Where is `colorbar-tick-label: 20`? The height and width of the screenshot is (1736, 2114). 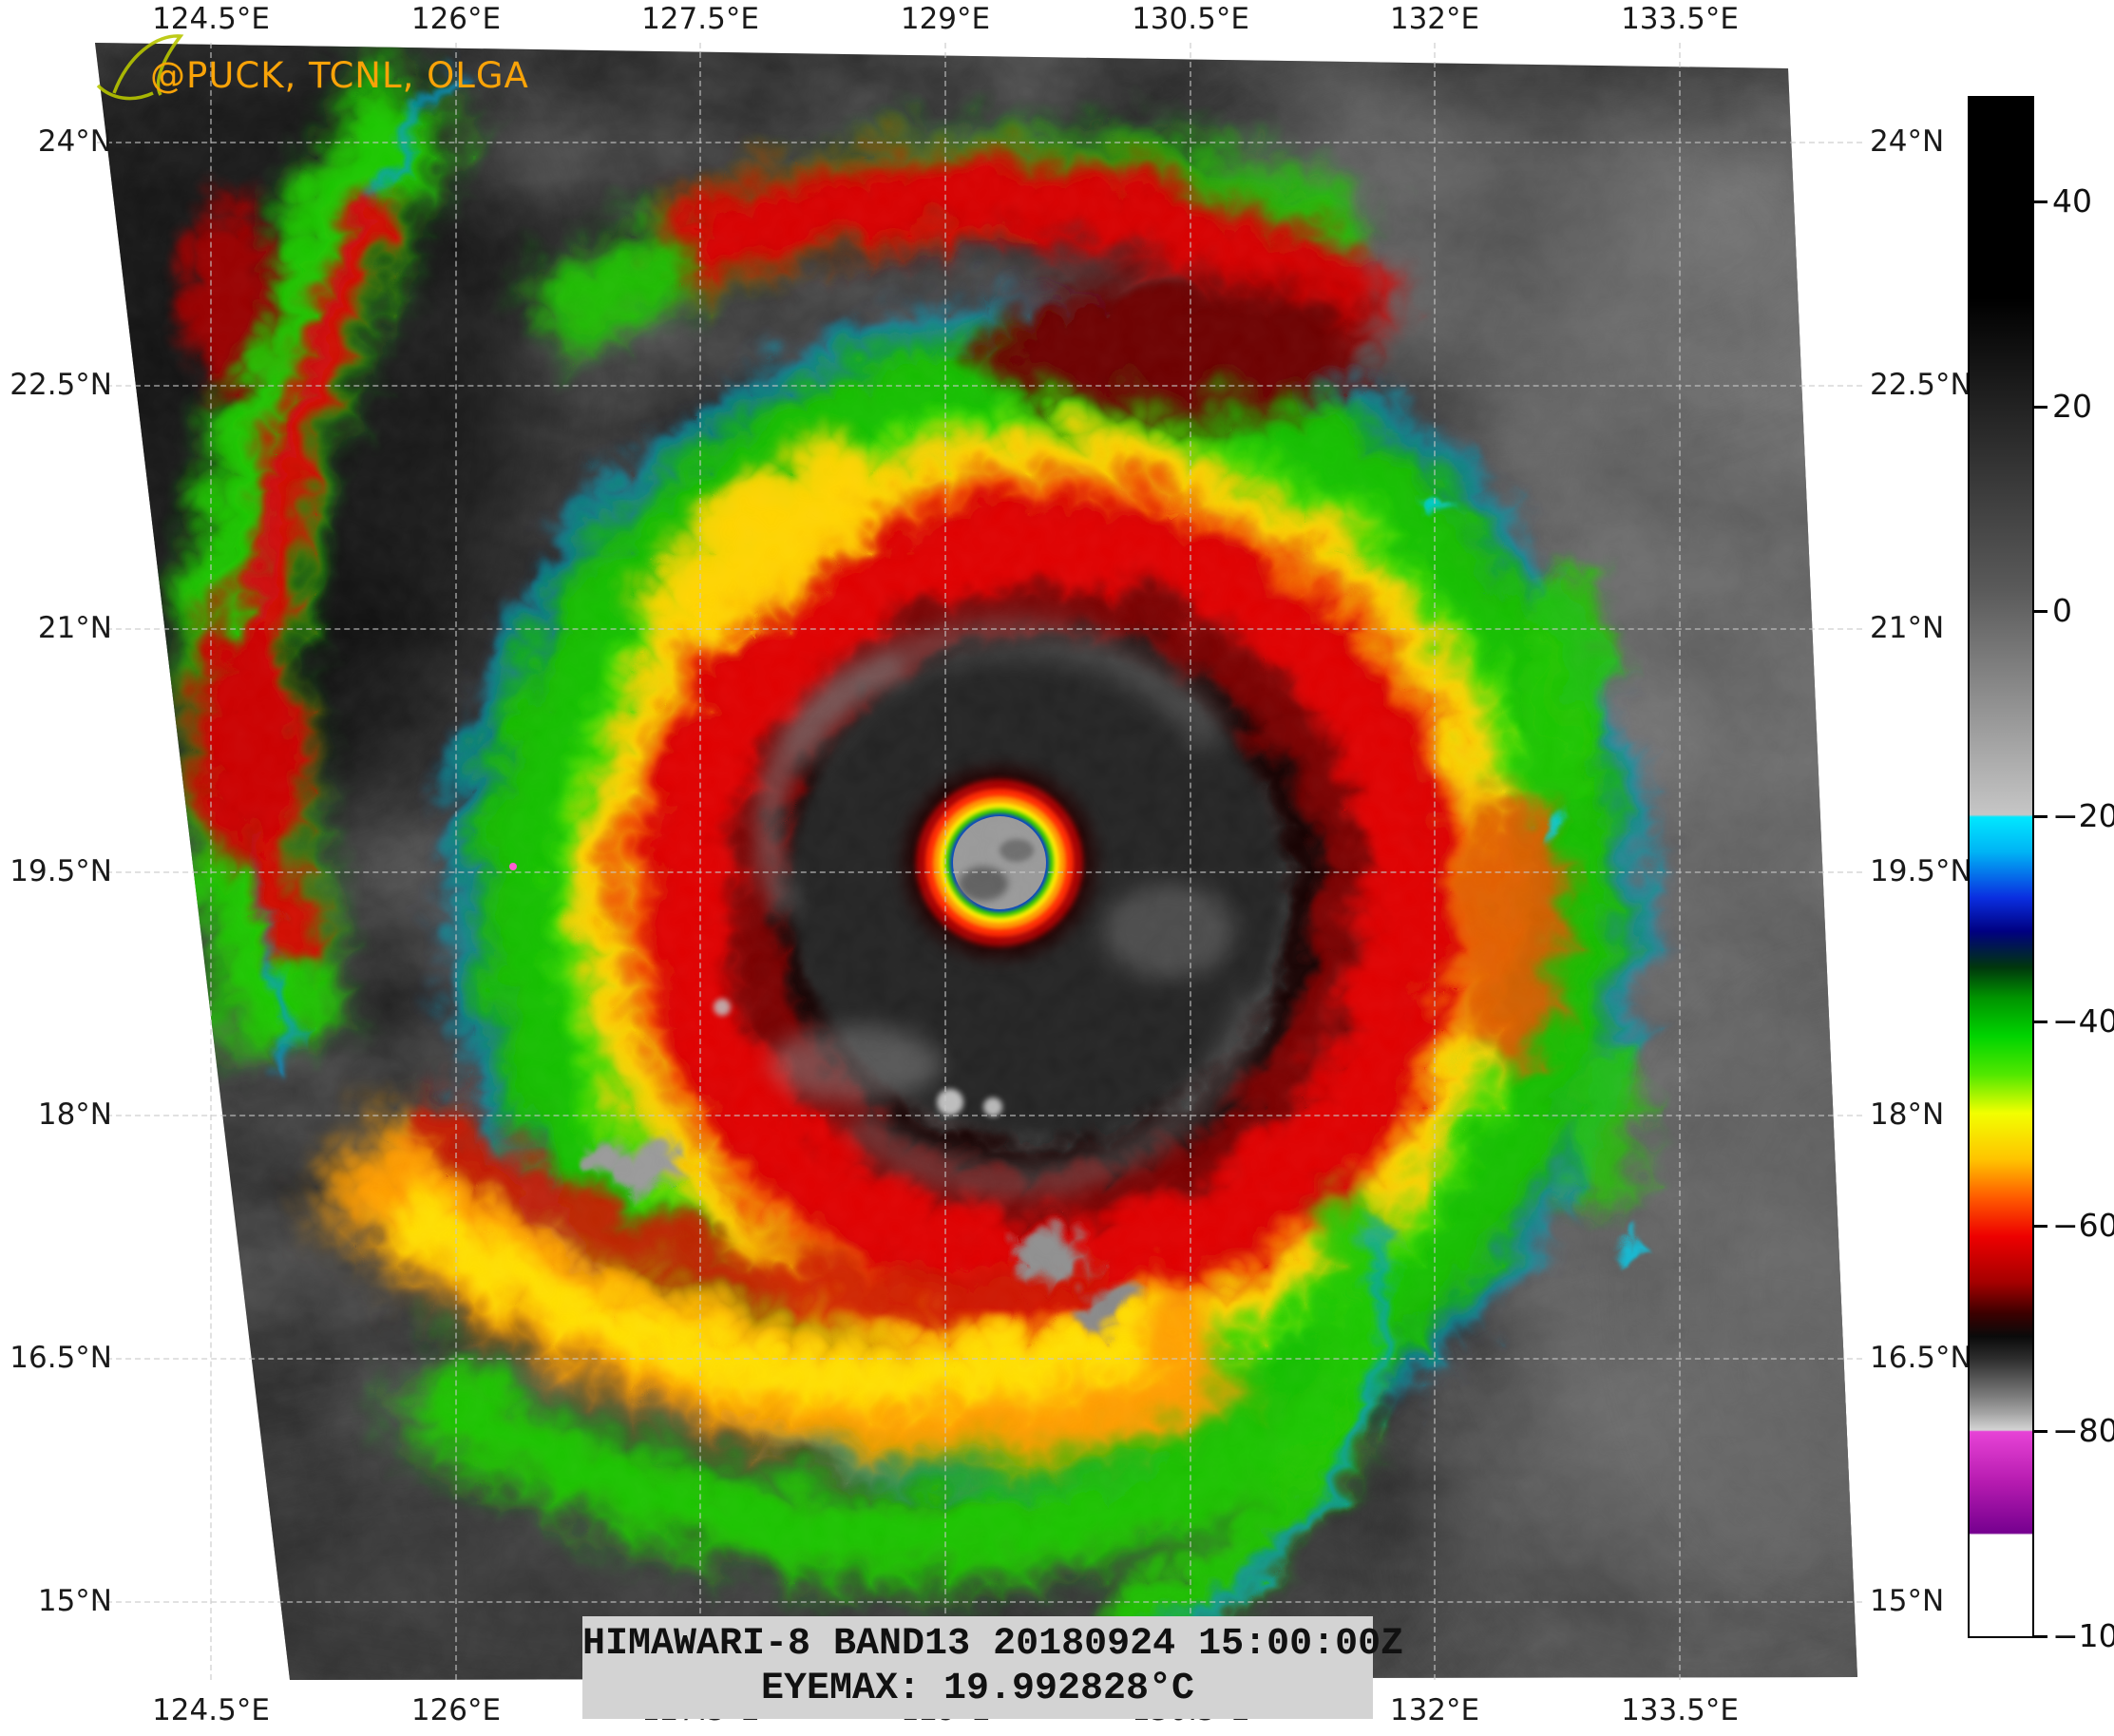 colorbar-tick-label: 20 is located at coordinates (2072, 406).